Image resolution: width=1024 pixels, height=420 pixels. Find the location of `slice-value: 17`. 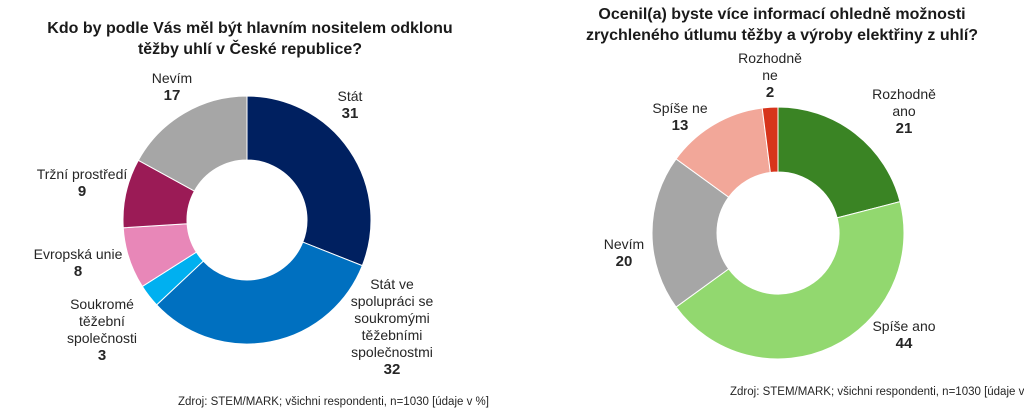

slice-value: 17 is located at coordinates (172, 95).